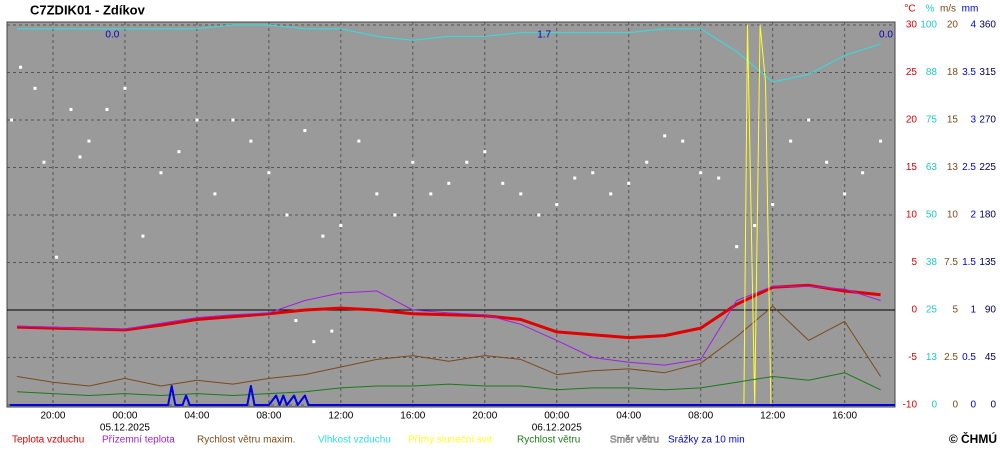 The height and width of the screenshot is (450, 1000). Describe the element at coordinates (973, 310) in the screenshot. I see `axis-tick-label: 1` at that location.